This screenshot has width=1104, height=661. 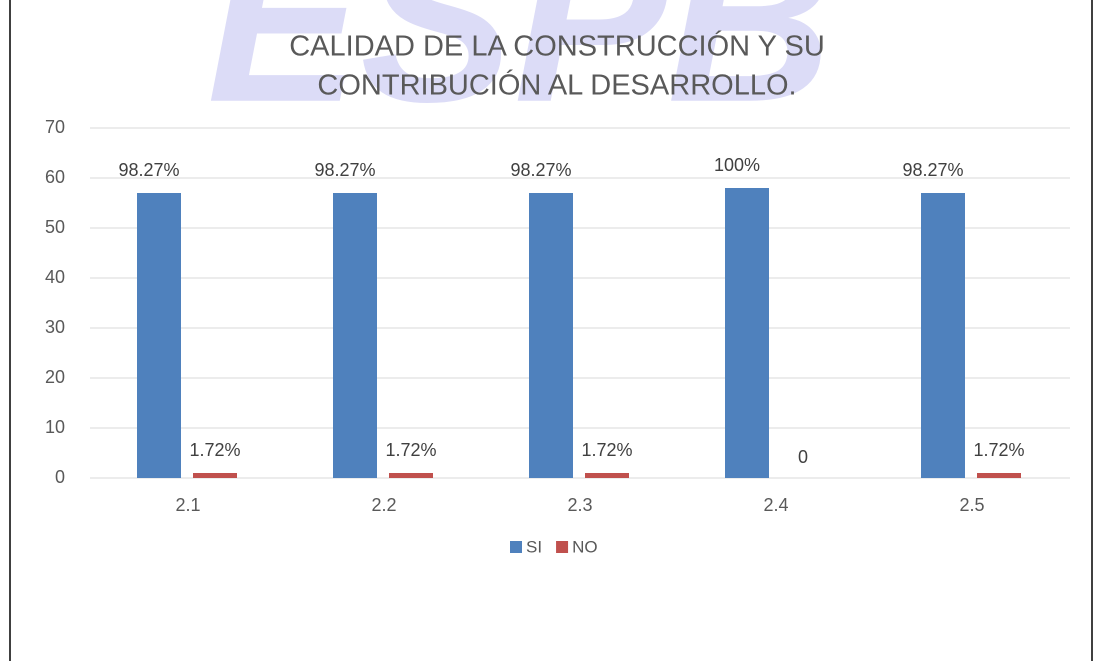 I want to click on y-tick-label: 40, so click(x=55, y=277).